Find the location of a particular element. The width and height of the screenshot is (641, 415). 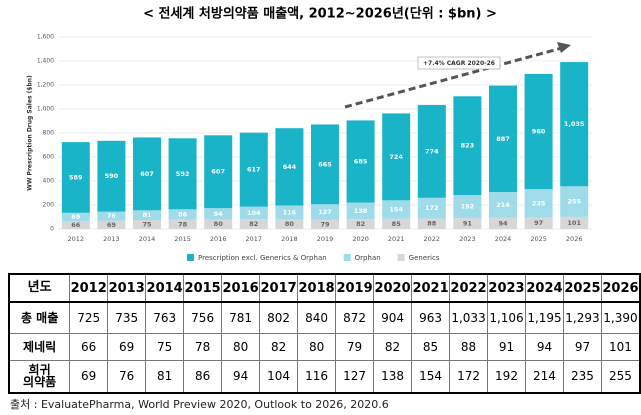

value-label: 116 is located at coordinates (290, 212).